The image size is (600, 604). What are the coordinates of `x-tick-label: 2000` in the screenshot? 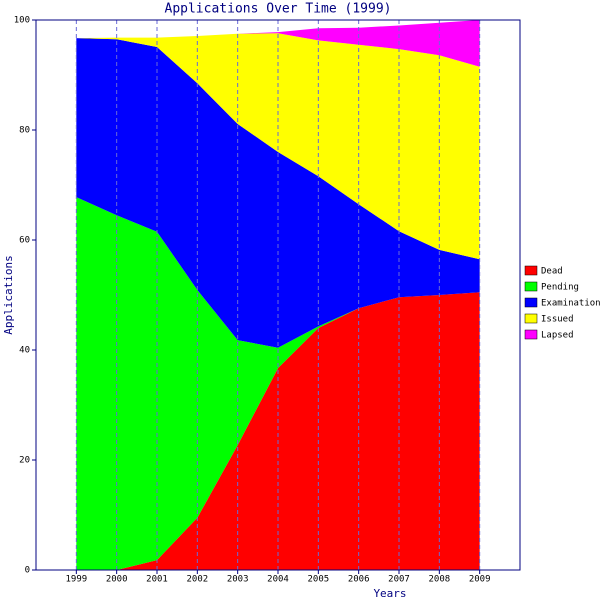 It's located at (117, 580).